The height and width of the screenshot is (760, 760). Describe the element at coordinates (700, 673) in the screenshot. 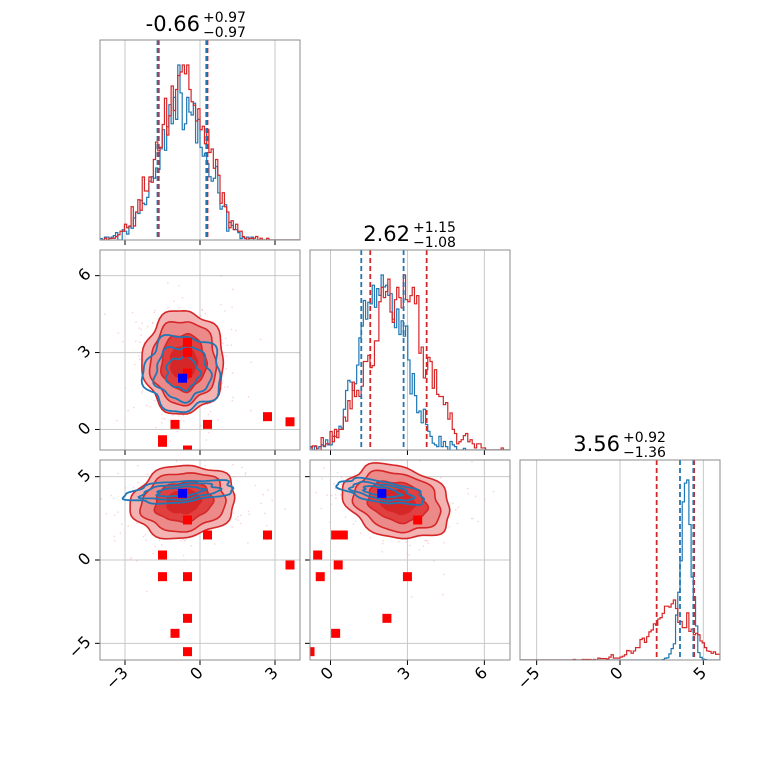

I see `x-tick-label: 5` at that location.